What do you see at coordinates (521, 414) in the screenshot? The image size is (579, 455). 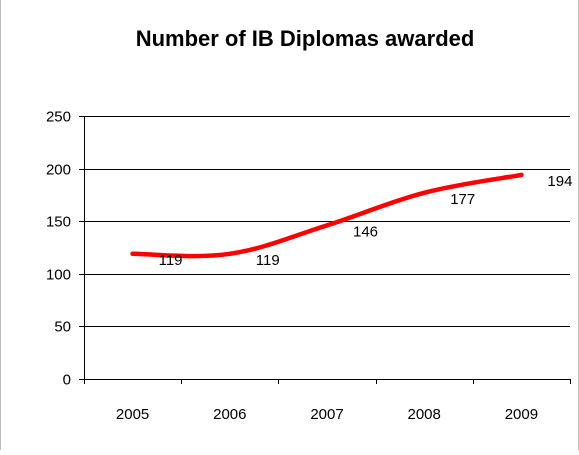 I see `x-tick-label-2009: 2009` at bounding box center [521, 414].